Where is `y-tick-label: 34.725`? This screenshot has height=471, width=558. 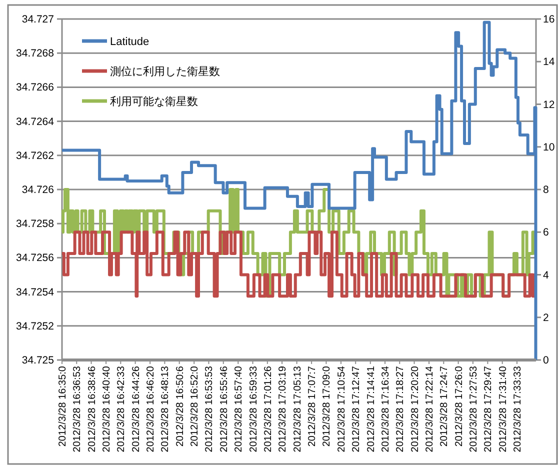
y-tick-label: 34.725 is located at coordinates (38, 360).